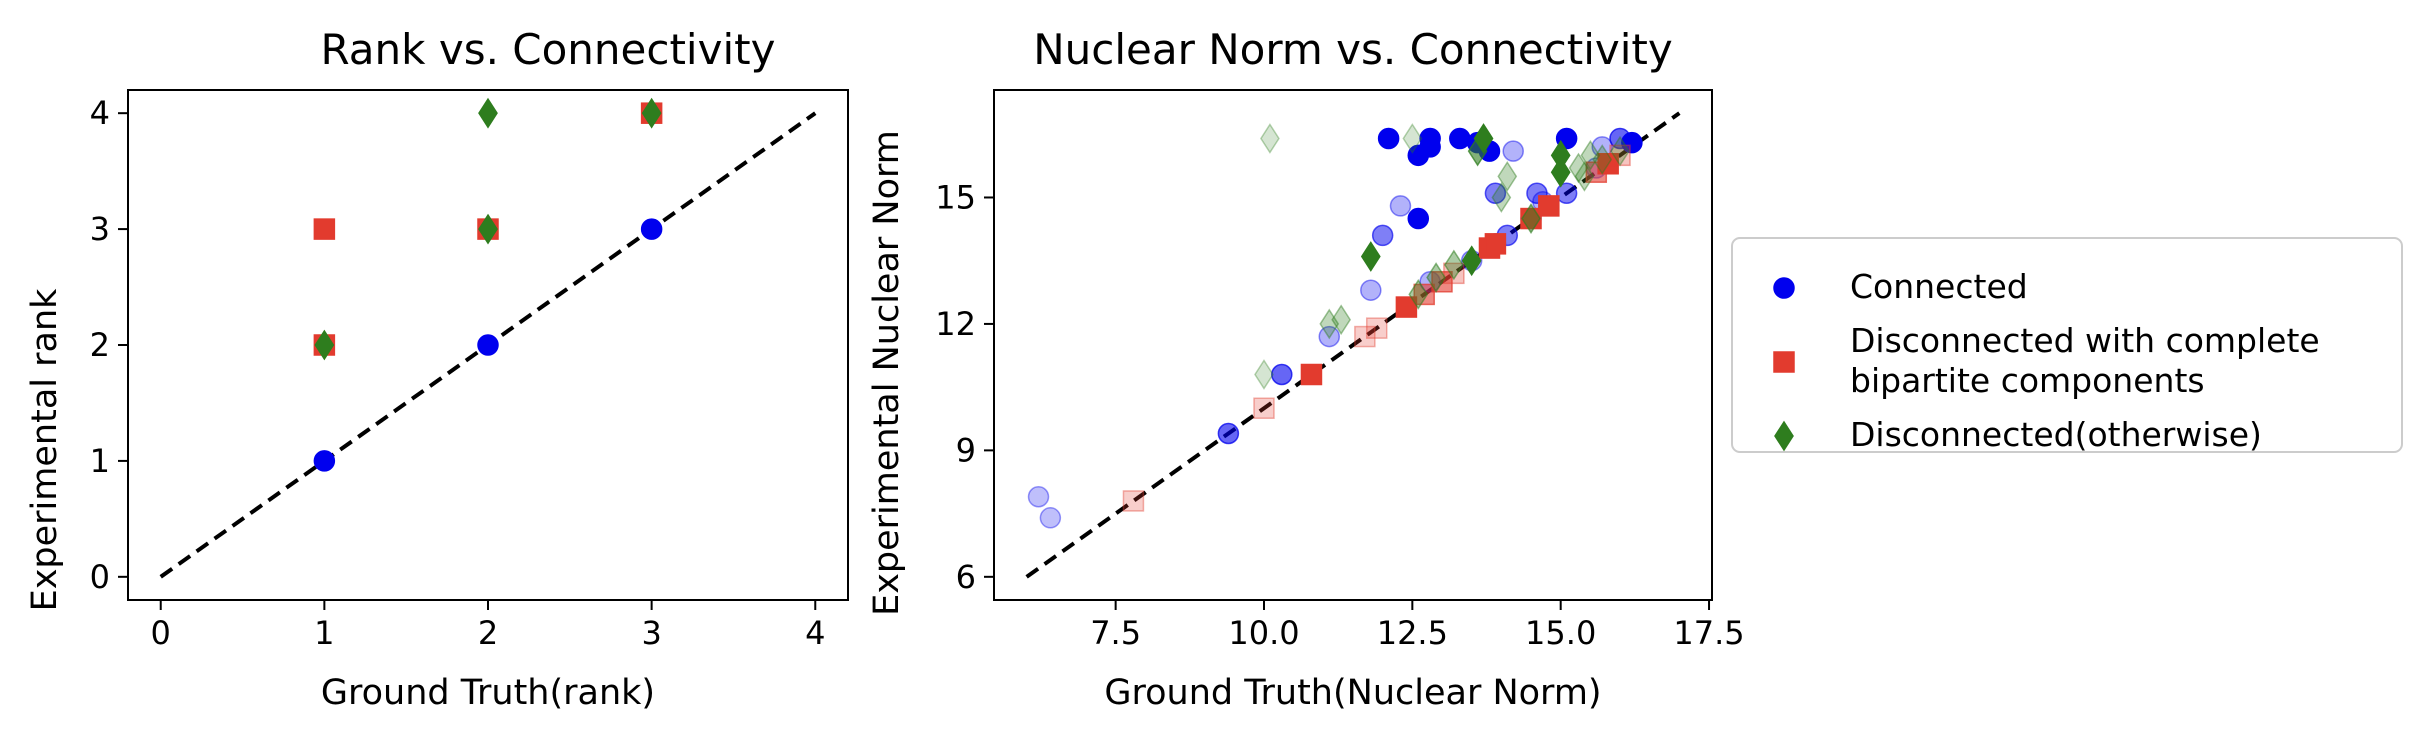 Image resolution: width=2420 pixels, height=732 pixels. I want to click on rank-chart-title: Rank vs. Connectivity, so click(548, 49).